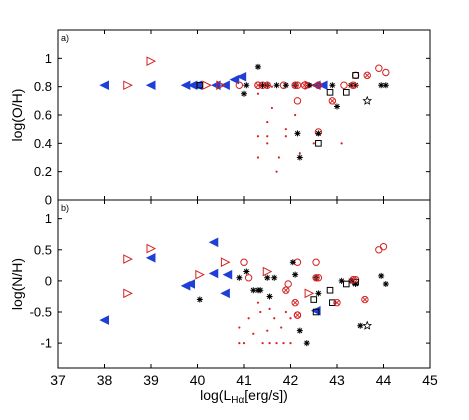  Describe the element at coordinates (43, 86) in the screenshot. I see `y-tick-label: 0.8` at that location.